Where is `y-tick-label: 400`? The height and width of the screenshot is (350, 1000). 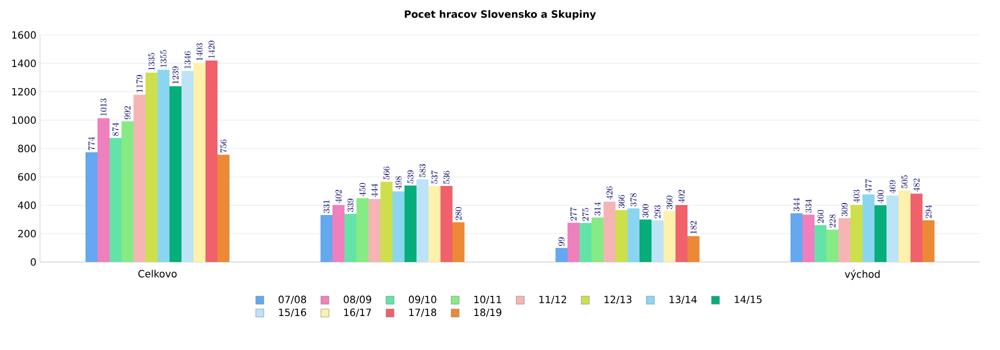 y-tick-label: 400 is located at coordinates (27, 205).